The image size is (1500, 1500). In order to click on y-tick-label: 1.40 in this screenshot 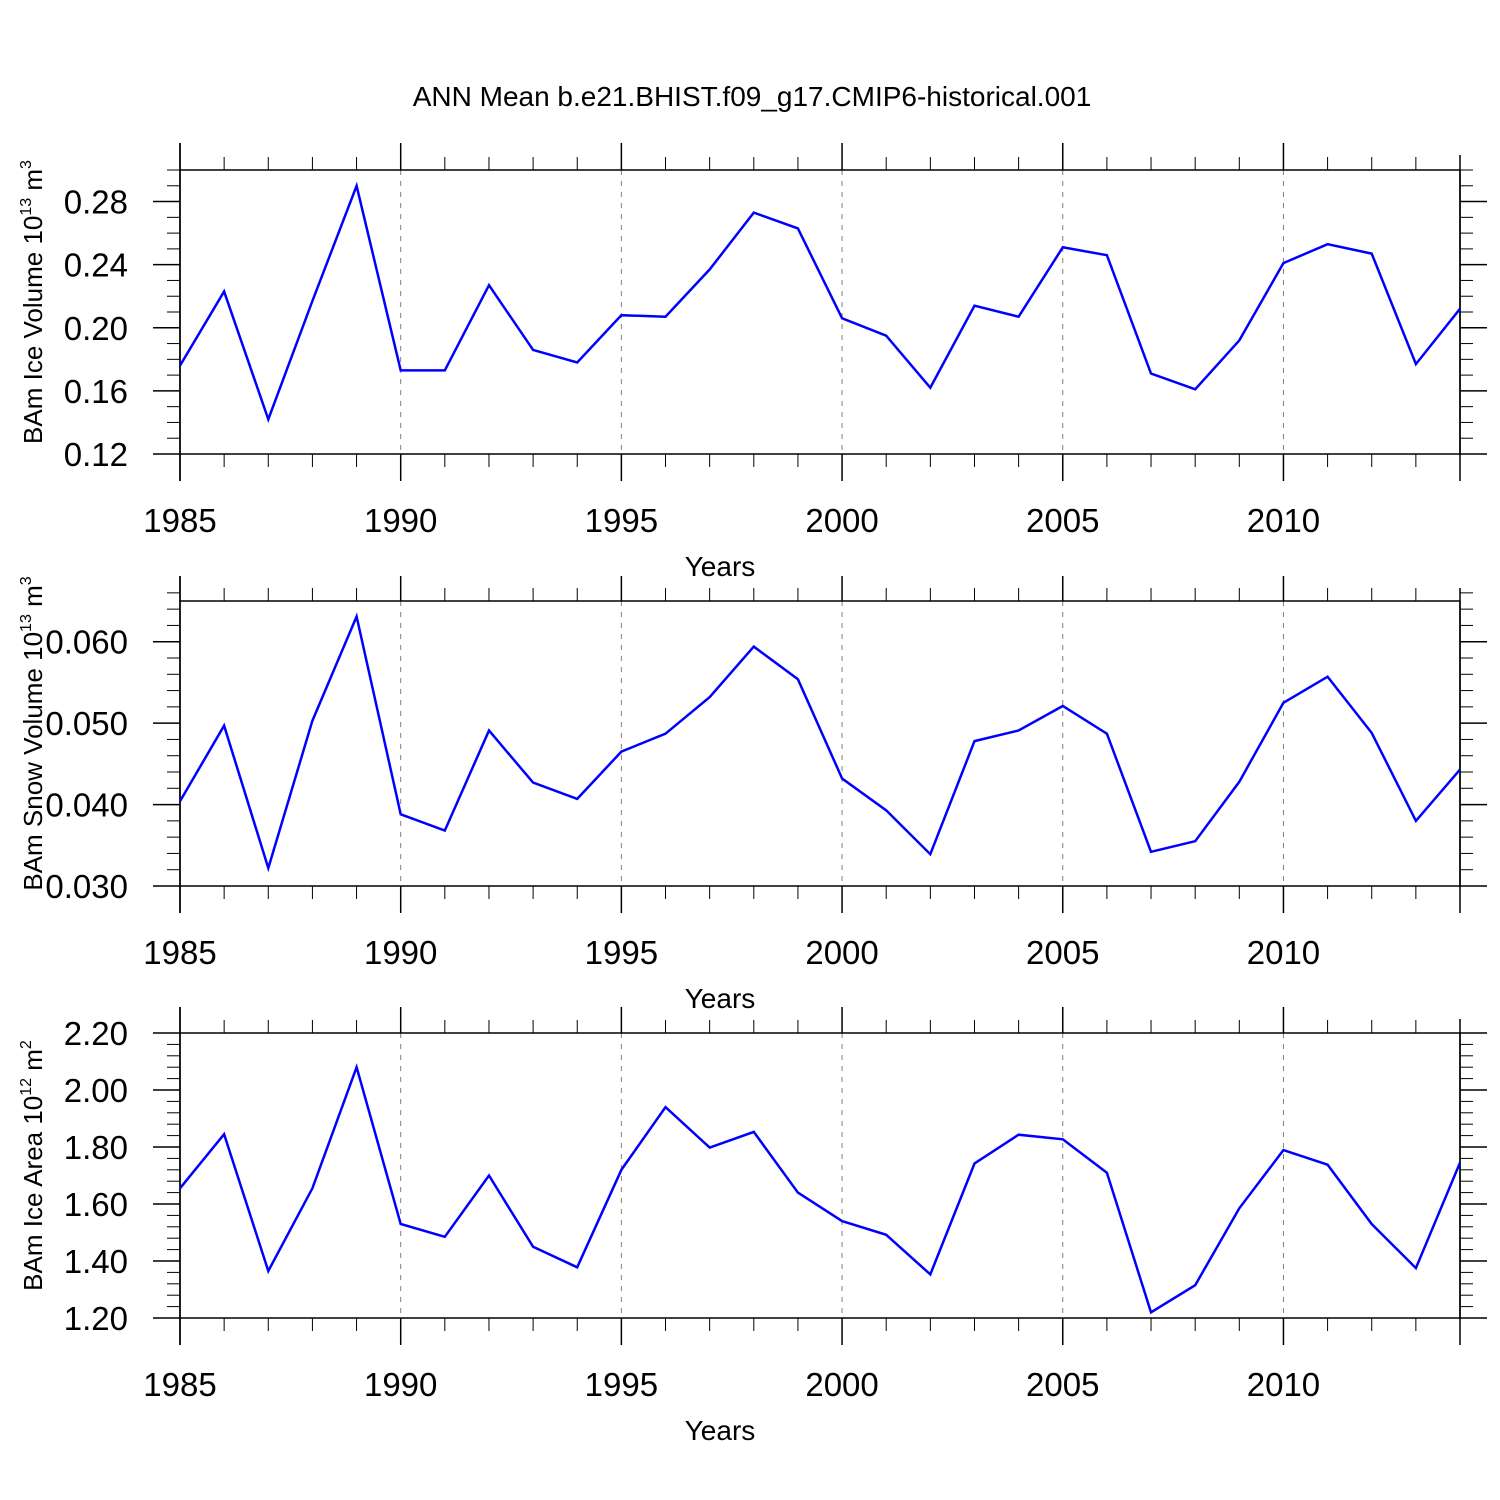, I will do `click(96, 1261)`.